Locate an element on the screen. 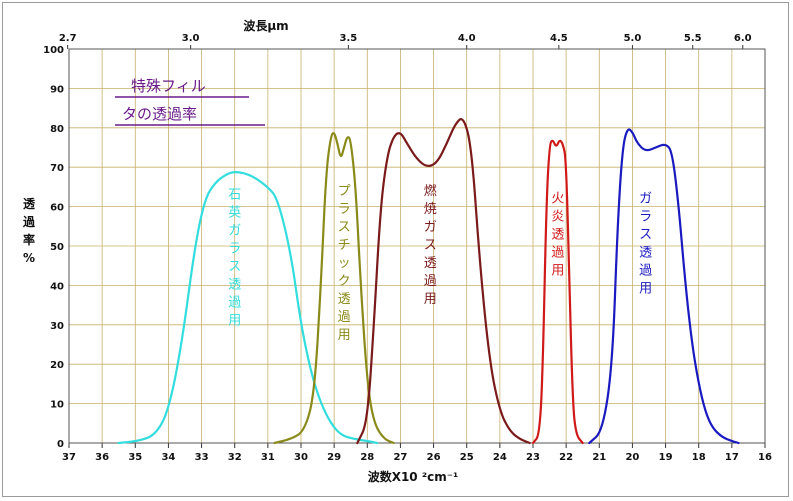 This screenshot has width=793, height=501. x-tick-label: 22 is located at coordinates (566, 457).